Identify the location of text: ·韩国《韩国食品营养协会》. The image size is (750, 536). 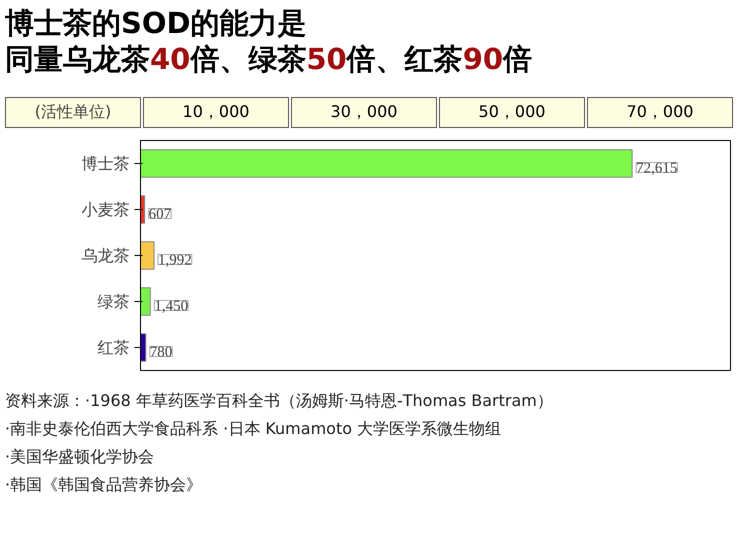
(104, 485).